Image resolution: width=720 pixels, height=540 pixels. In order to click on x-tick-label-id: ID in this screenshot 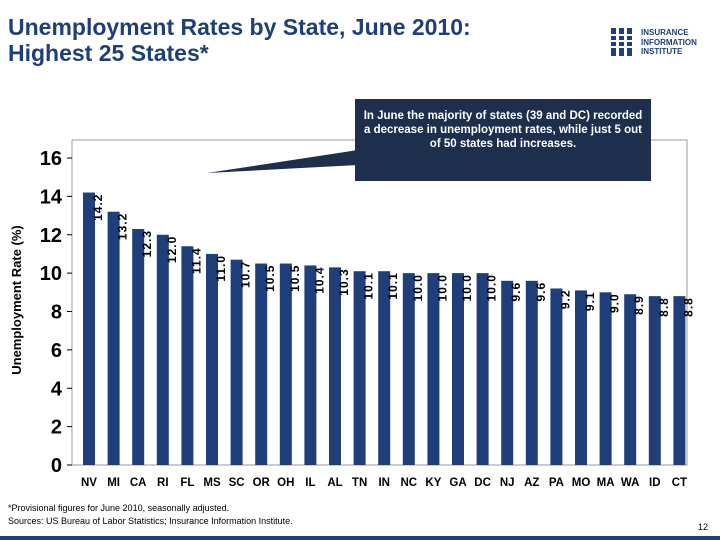, I will do `click(655, 483)`.